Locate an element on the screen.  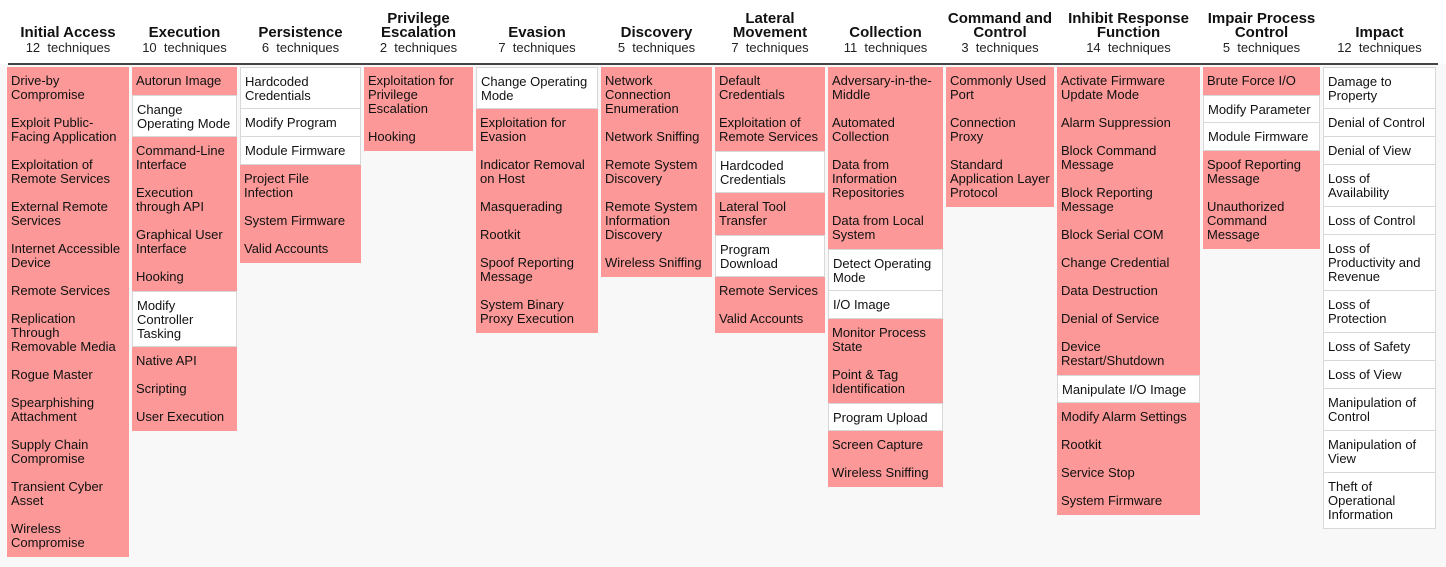
technique-masquerading: Masquerading is located at coordinates (537, 207).